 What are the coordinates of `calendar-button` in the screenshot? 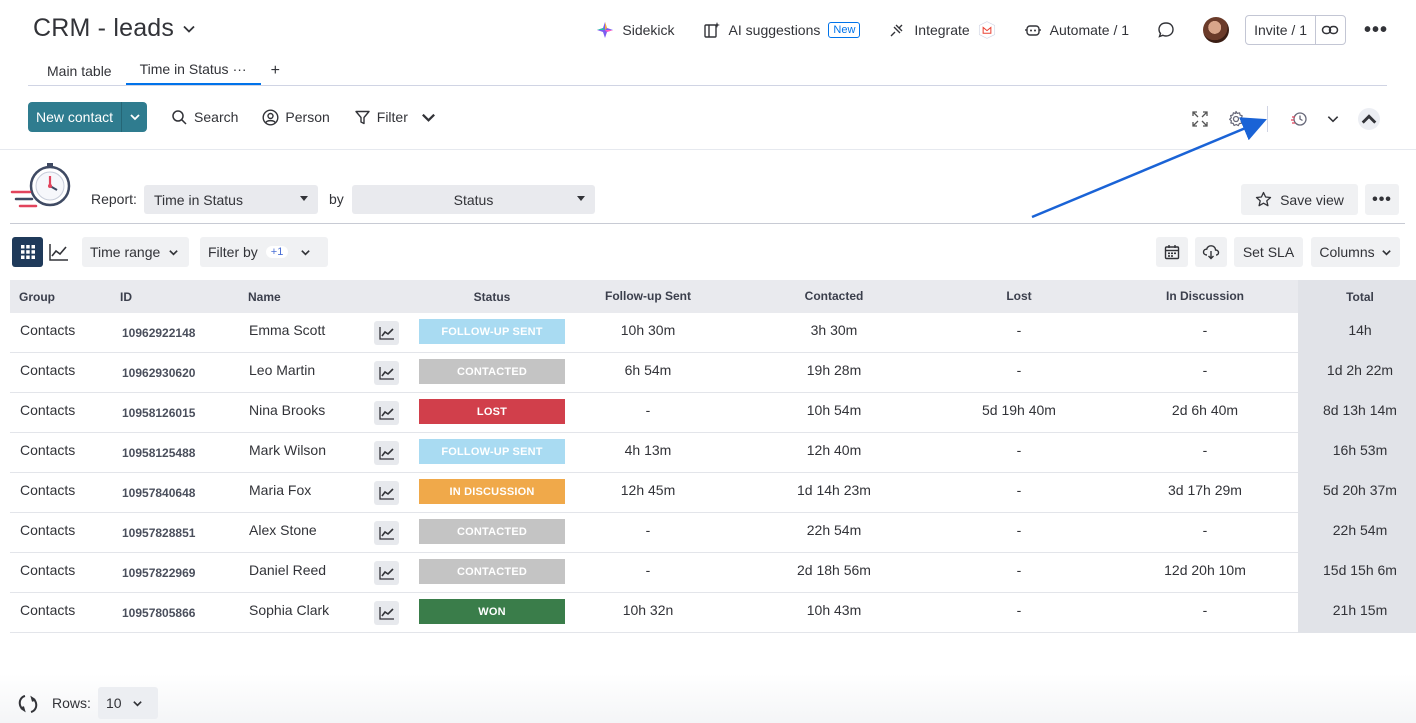 It's located at (1172, 252).